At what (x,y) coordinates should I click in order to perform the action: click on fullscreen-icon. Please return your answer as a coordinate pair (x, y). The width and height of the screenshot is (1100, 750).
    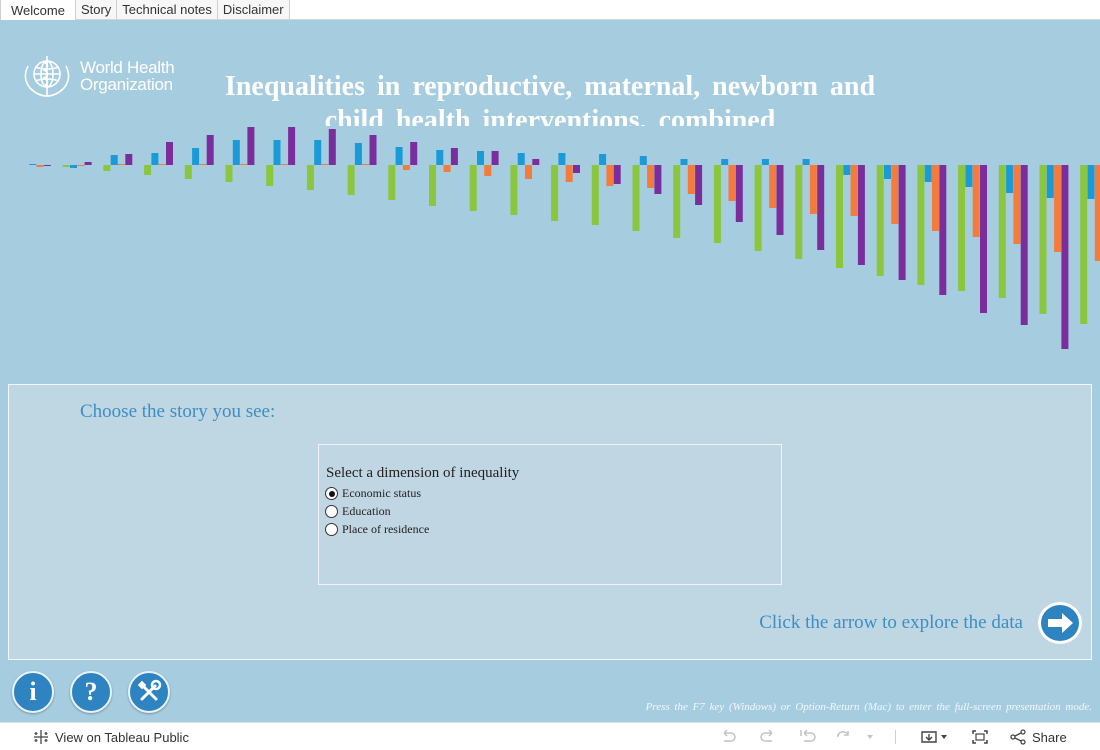
    Looking at the image, I should click on (980, 737).